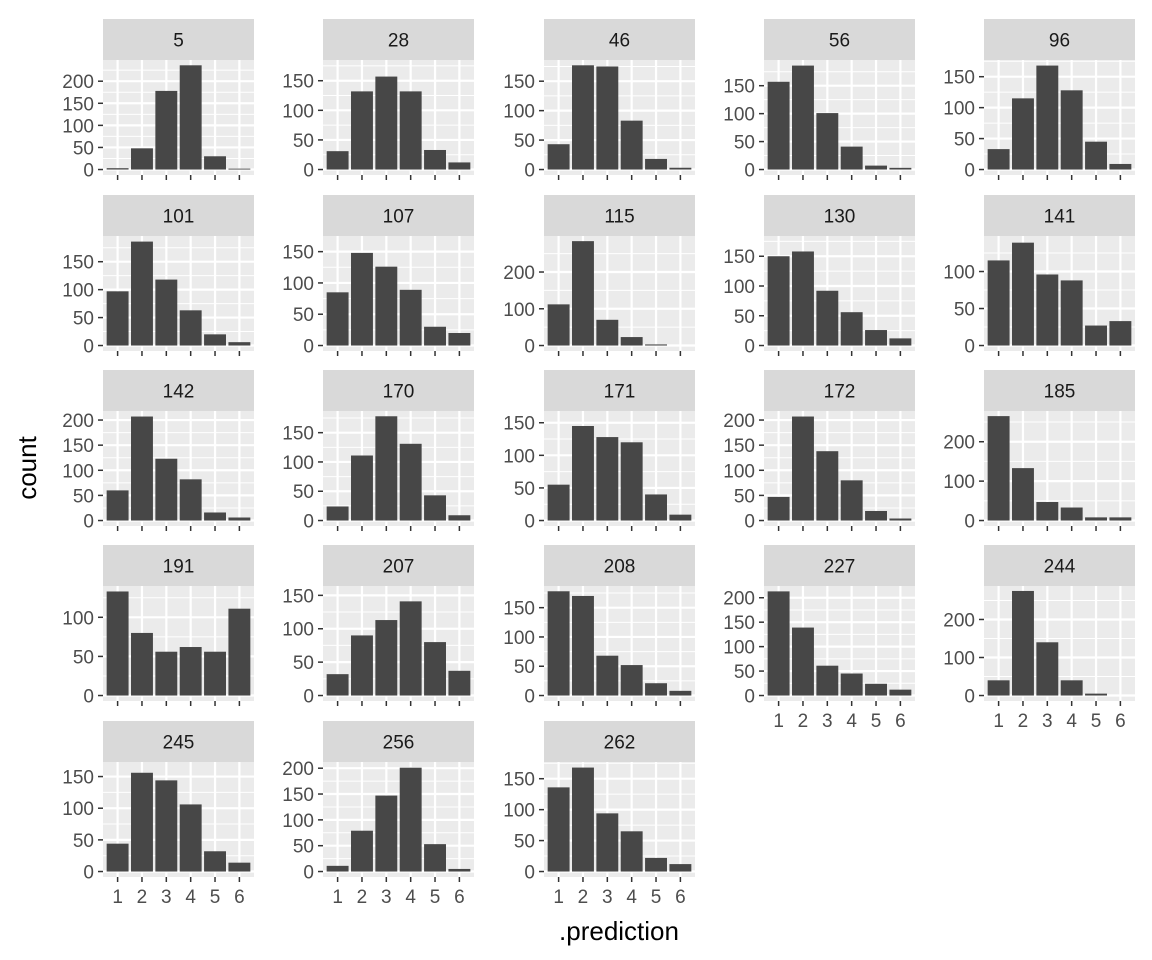  I want to click on facet-label: 130, so click(840, 217).